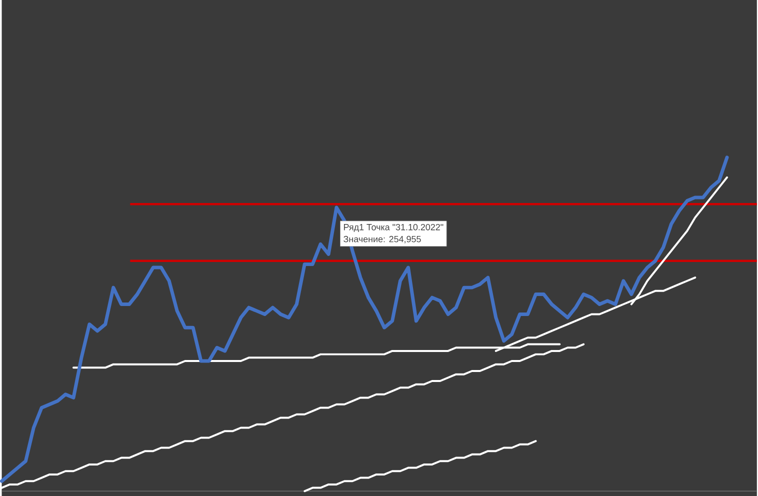 The image size is (758, 496). I want to click on annotation: Значение: 254,955, so click(382, 240).